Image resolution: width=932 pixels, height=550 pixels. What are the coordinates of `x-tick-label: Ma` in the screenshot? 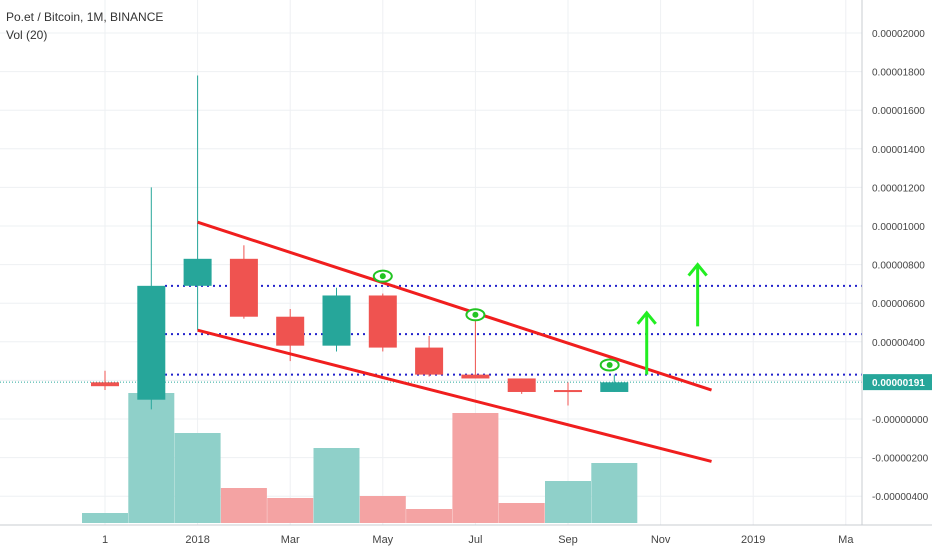 It's located at (846, 540).